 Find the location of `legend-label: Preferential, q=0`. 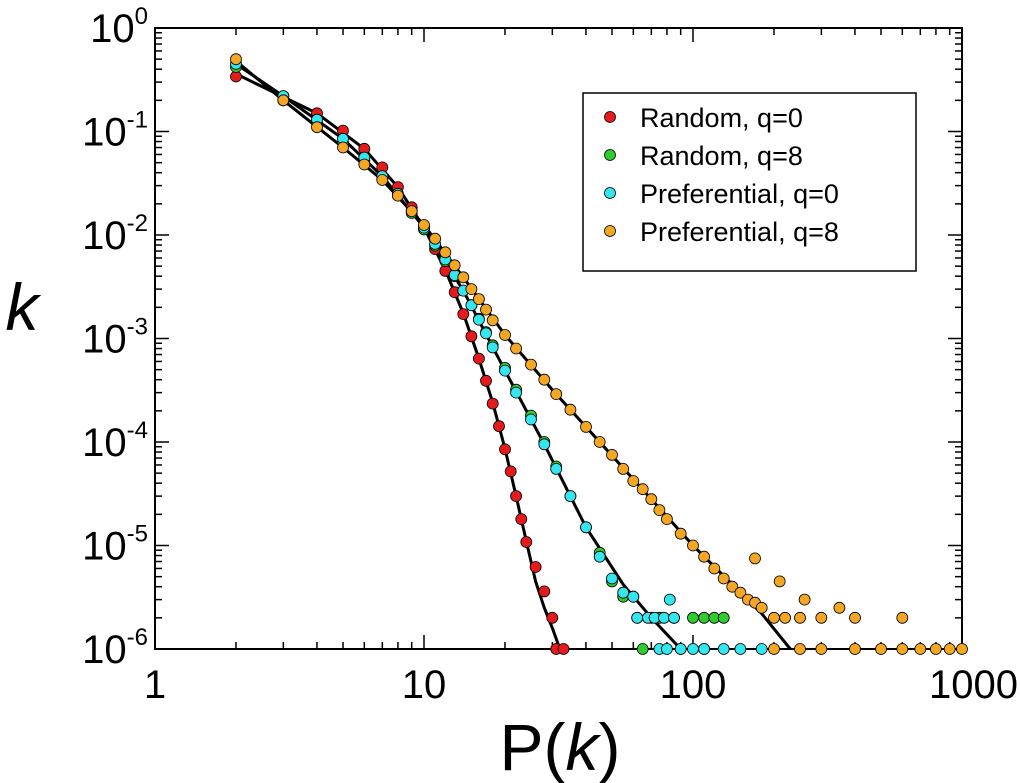

legend-label: Preferential, q=0 is located at coordinates (739, 194).